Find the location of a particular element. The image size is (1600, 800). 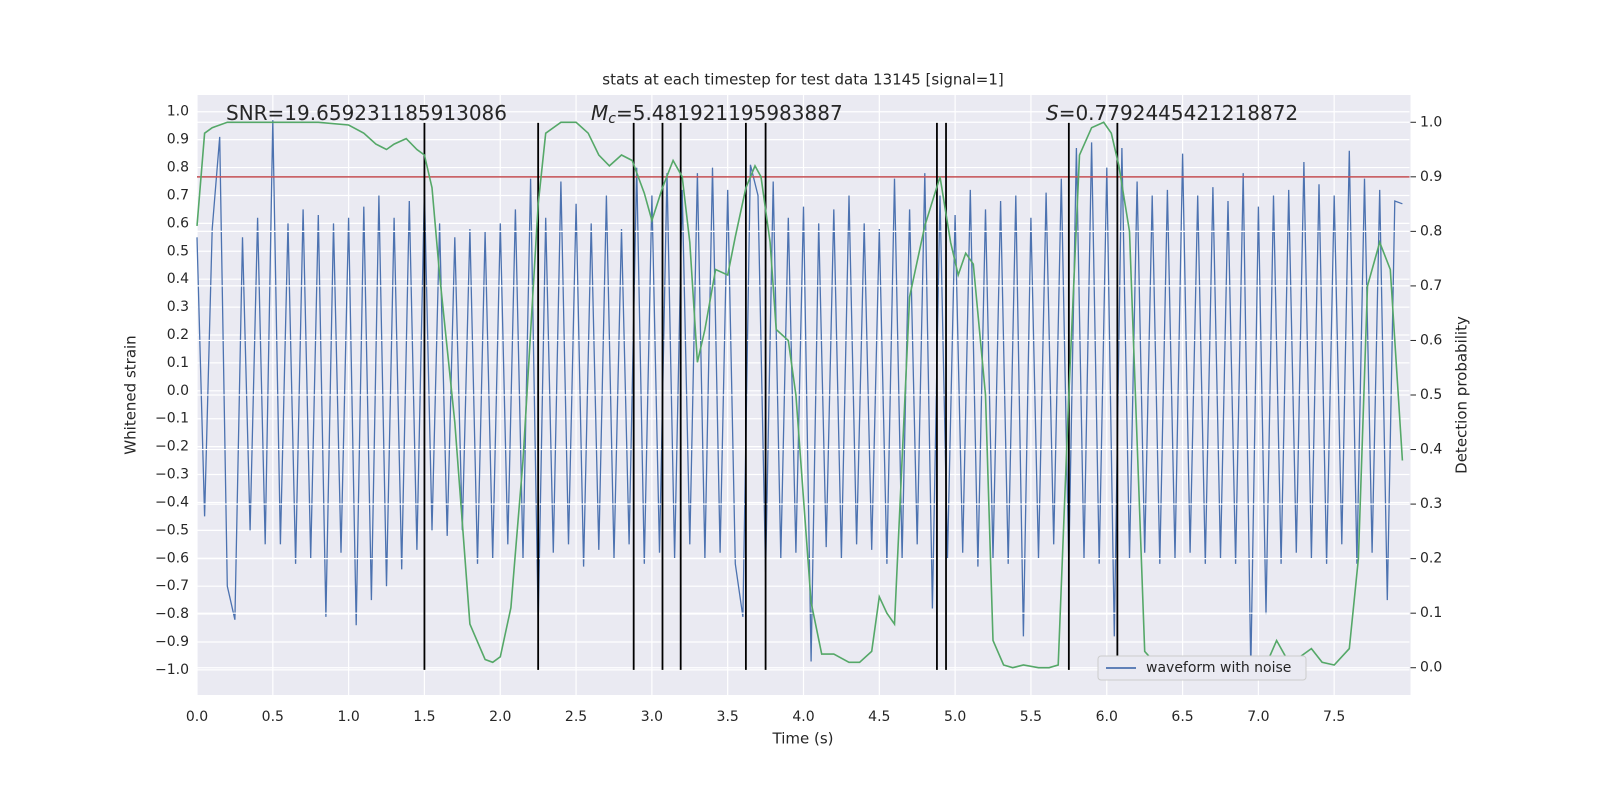

y-tick-label: −0.2 is located at coordinates (172, 447).